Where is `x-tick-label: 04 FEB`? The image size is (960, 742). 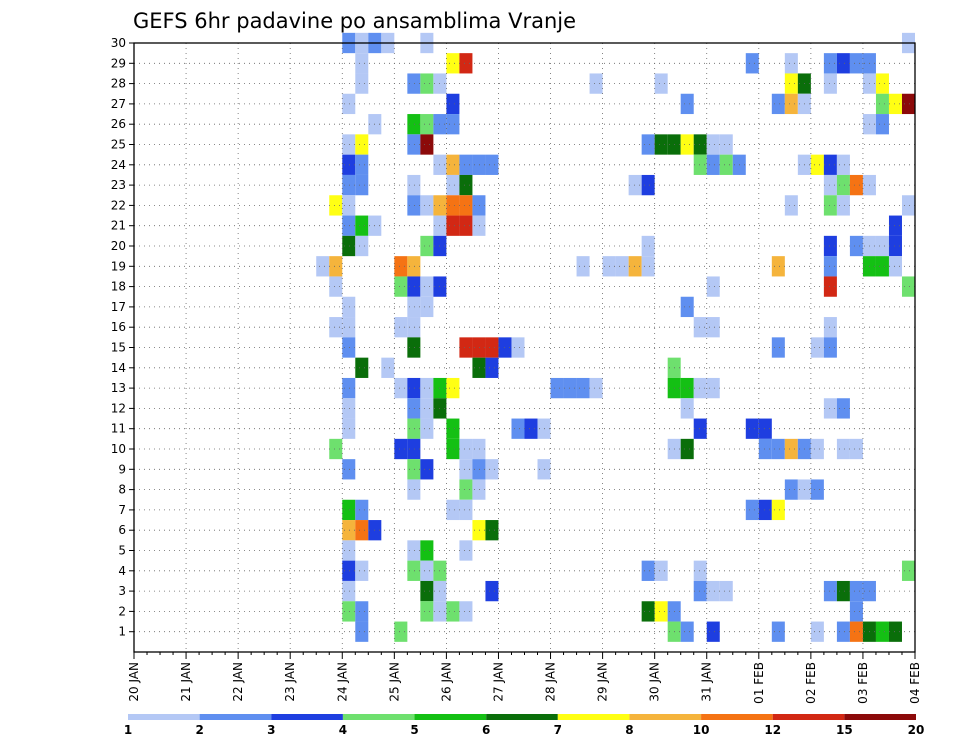
x-tick-label: 04 FEB is located at coordinates (915, 683).